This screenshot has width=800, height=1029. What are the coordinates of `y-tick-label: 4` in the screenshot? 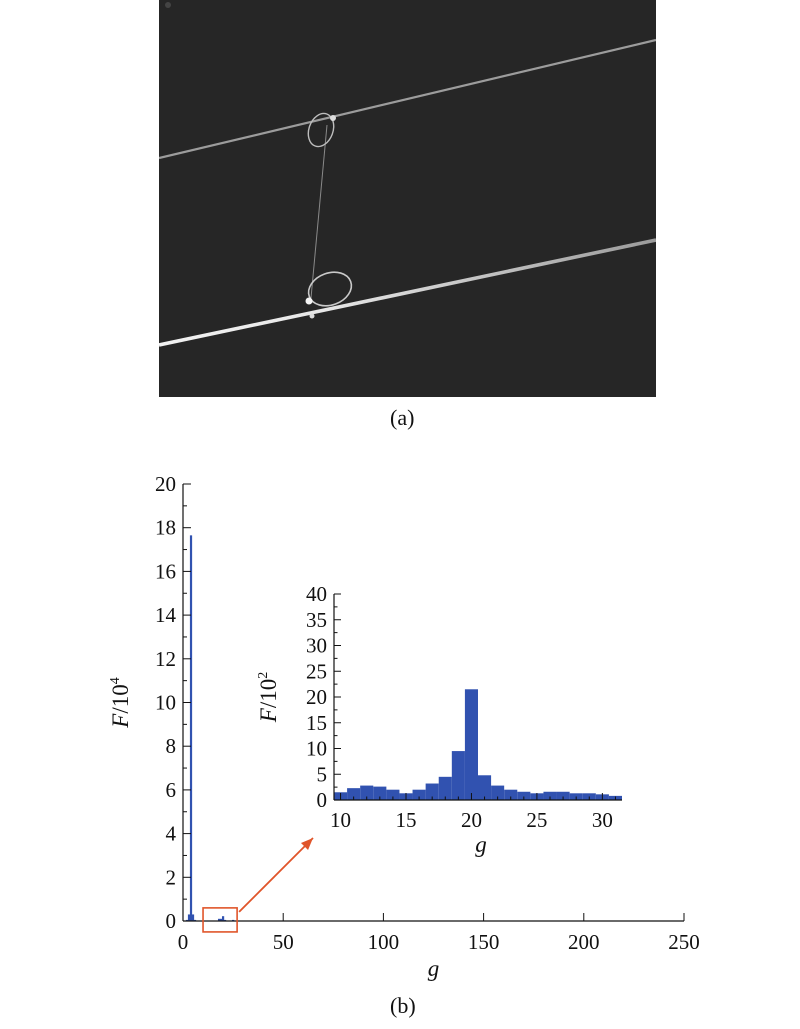 It's located at (171, 834).